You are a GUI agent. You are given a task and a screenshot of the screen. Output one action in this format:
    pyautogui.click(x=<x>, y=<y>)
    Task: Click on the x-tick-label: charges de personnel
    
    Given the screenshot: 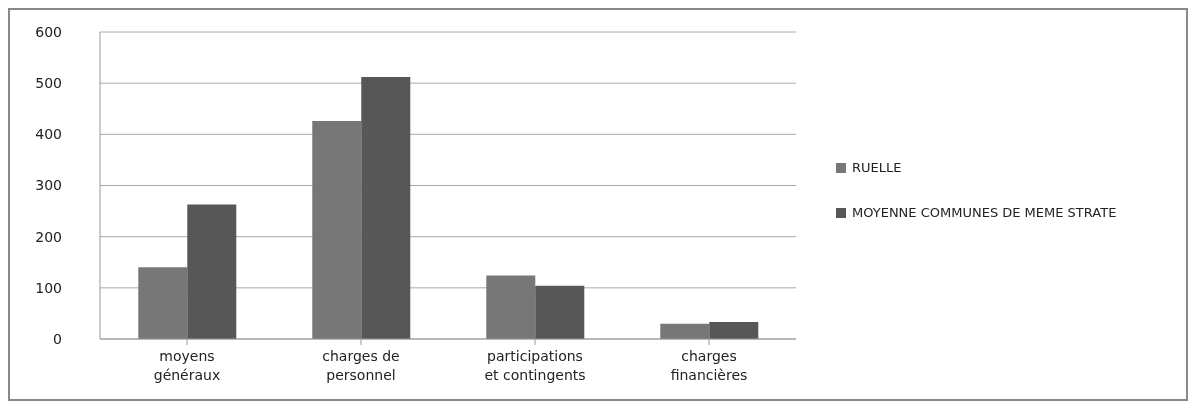 What is the action you would take?
    pyautogui.click(x=361, y=365)
    